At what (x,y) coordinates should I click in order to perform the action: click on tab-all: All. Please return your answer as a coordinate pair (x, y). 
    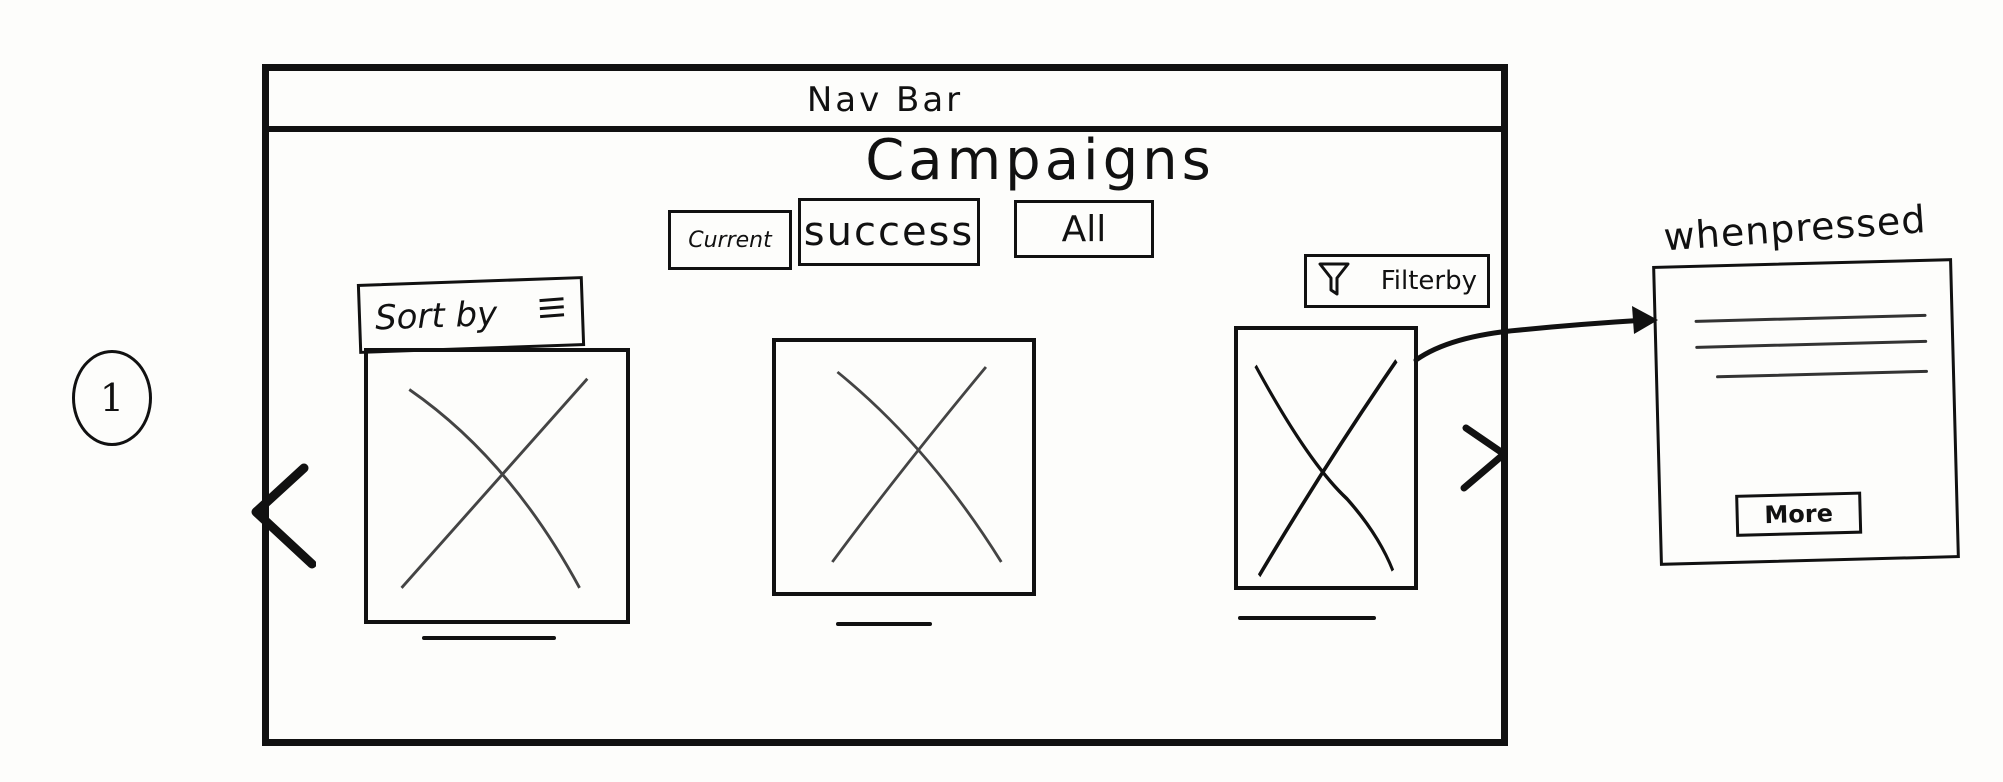
    Looking at the image, I should click on (1084, 229).